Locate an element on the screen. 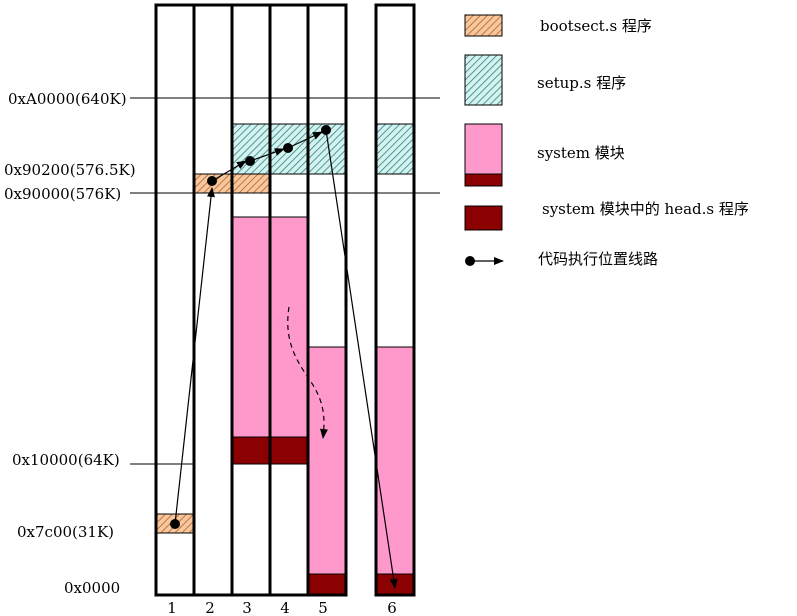  column-number-labels: 1 2 3 4 5 6 is located at coordinates (282, 607).